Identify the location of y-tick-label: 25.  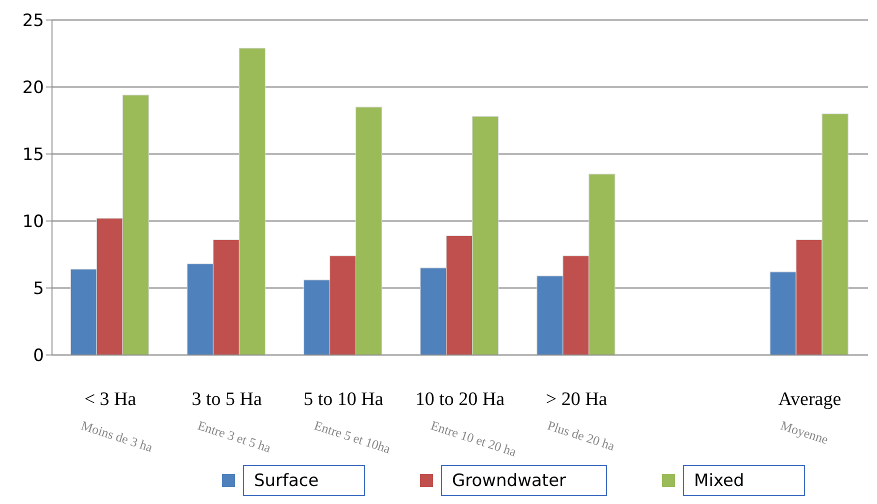
(33, 21).